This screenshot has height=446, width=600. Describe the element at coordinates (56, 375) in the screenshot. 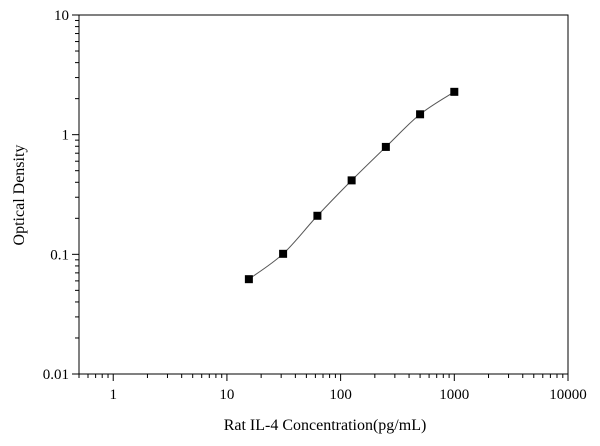

I see `y-tick-label: 0.01` at that location.